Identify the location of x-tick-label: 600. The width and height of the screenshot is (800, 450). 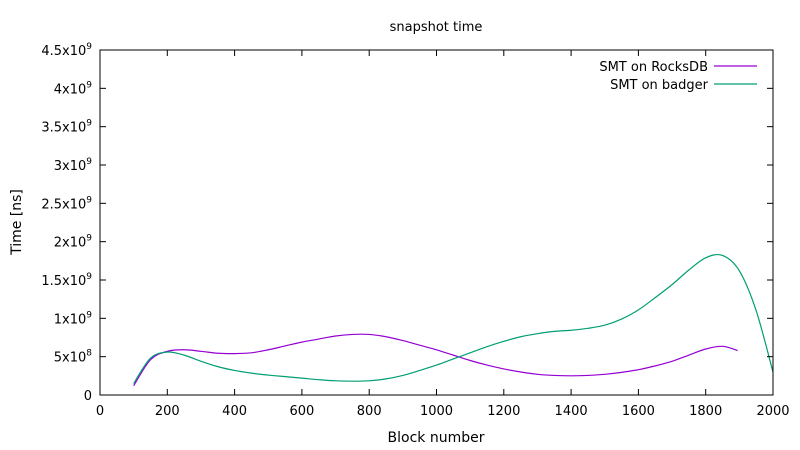
(301, 411).